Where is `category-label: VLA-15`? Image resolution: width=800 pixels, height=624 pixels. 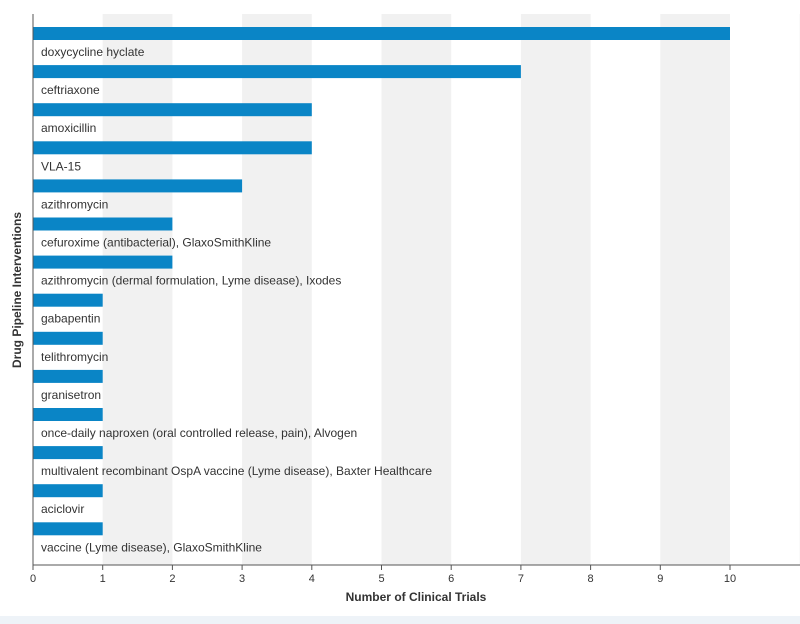 category-label: VLA-15 is located at coordinates (61, 166).